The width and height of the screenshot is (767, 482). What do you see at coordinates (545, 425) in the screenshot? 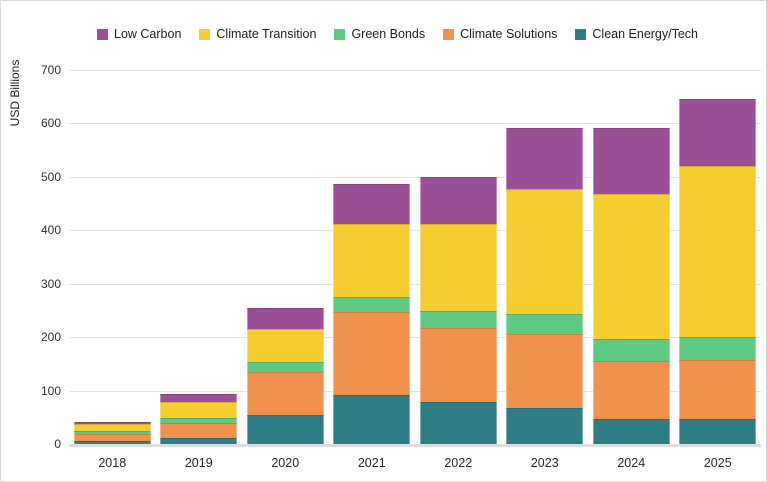
I see `bar-segment-2023-clean-energy-tech` at bounding box center [545, 425].